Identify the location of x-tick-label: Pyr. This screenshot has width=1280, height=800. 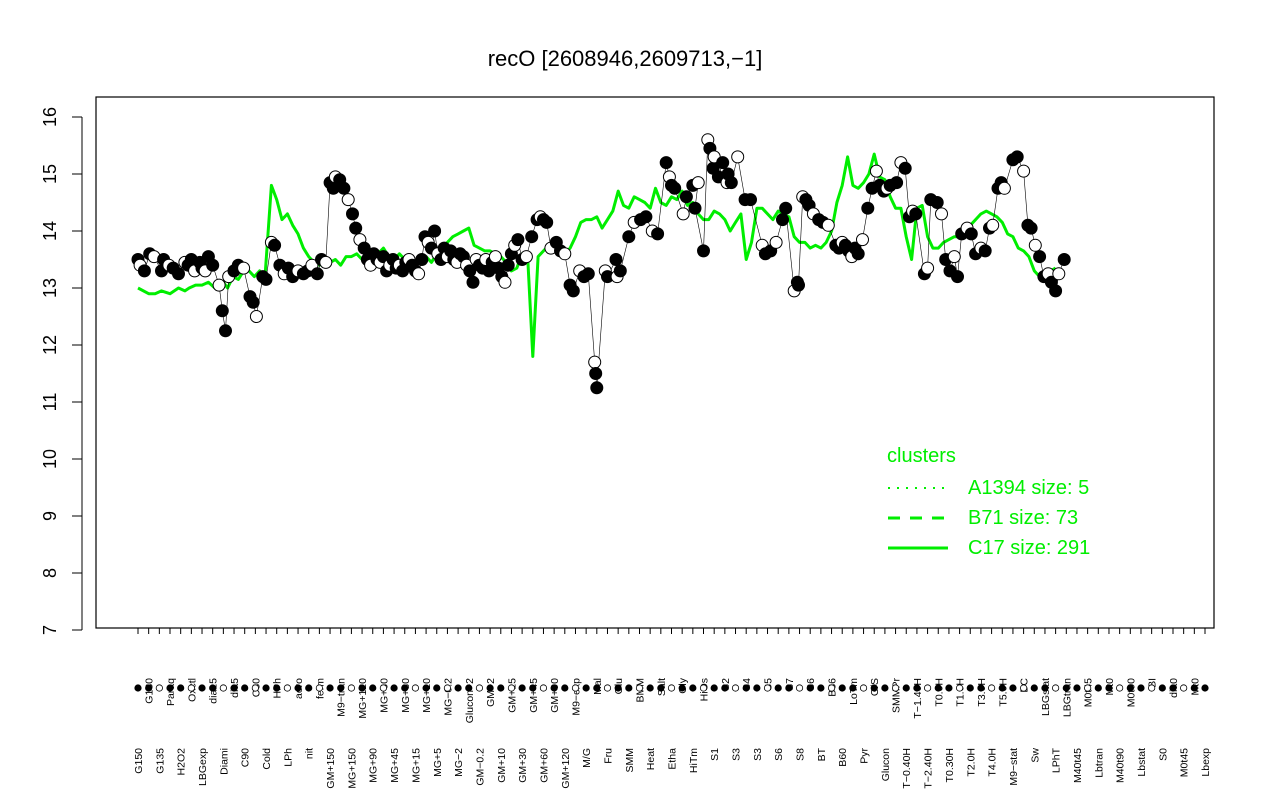
(865, 755).